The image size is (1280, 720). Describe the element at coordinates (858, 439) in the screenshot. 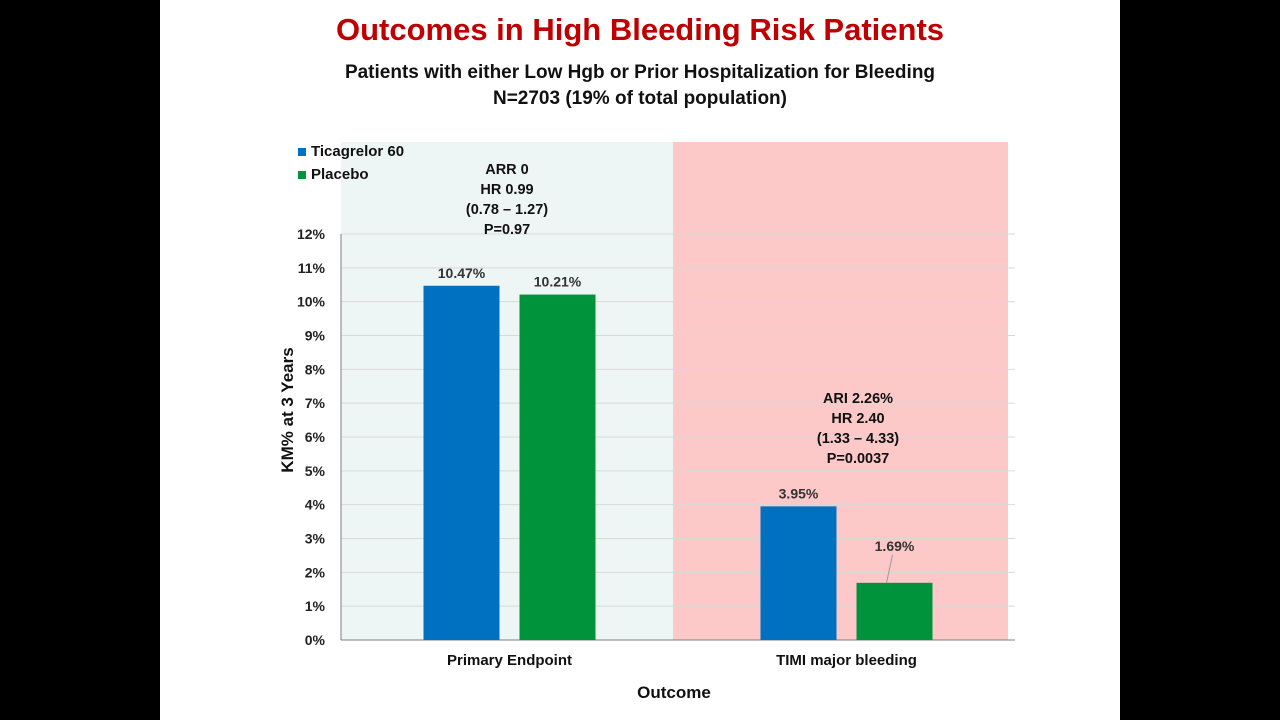

I see `annotation-text: (1.33 – 4.33)` at that location.